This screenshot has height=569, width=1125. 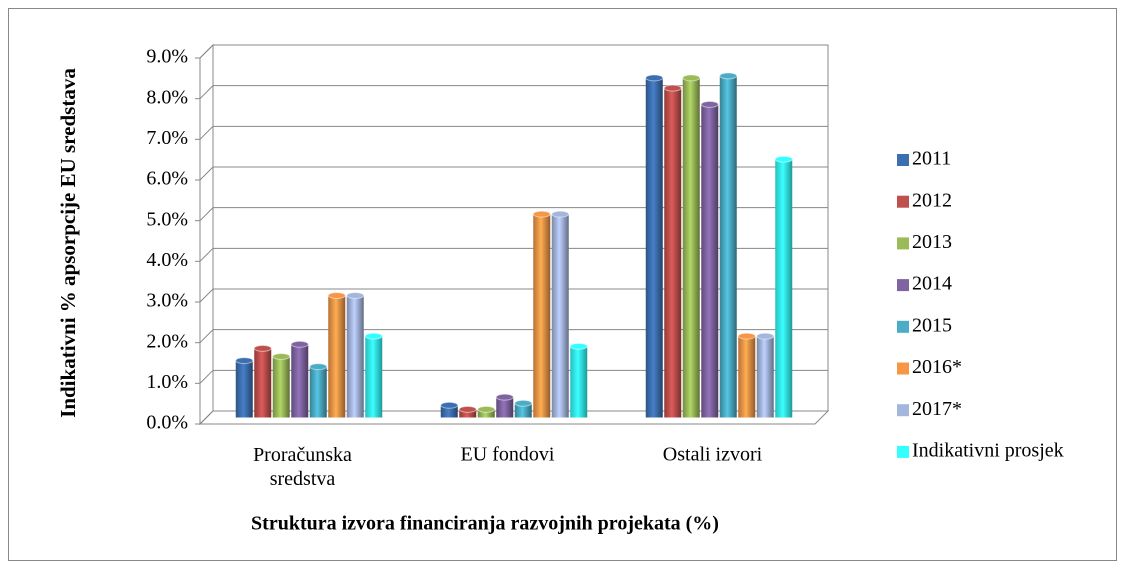 I want to click on y-tick-label: 0.0%, so click(x=167, y=423).